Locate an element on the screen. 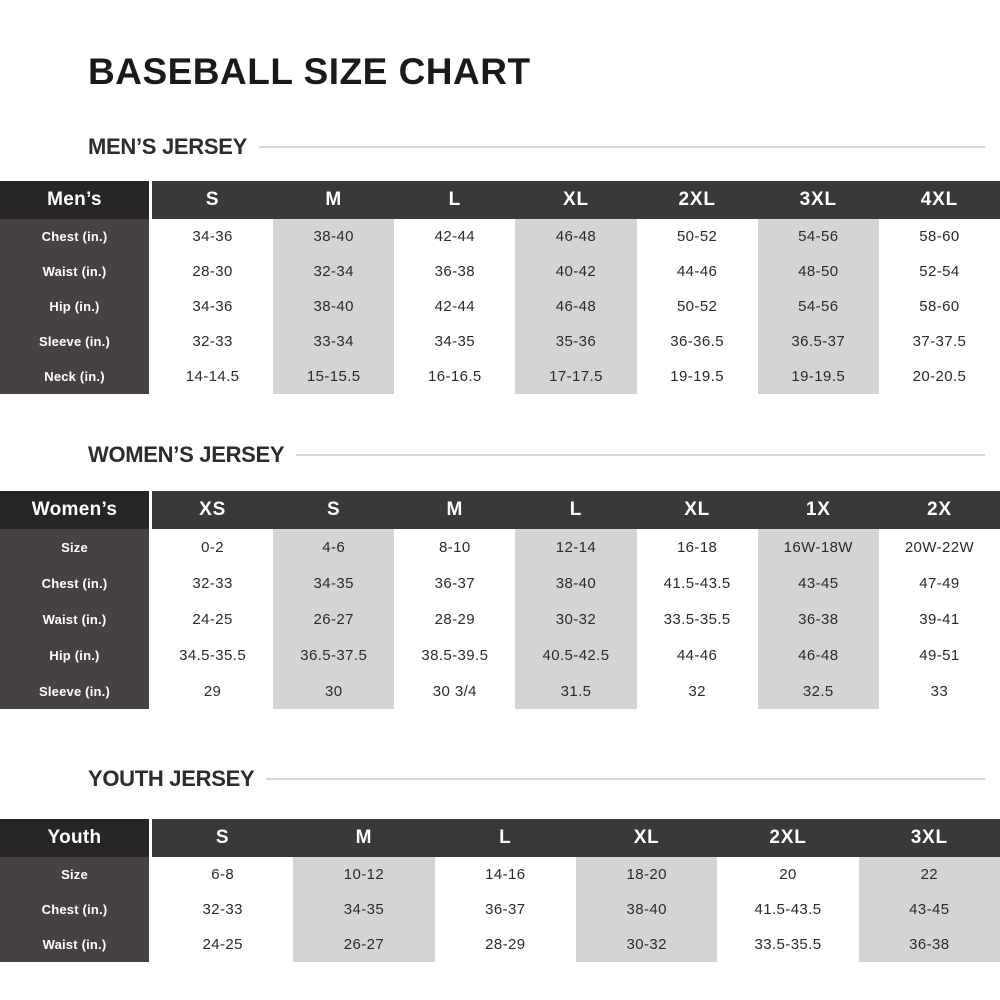 The image size is (1000, 1000). column-header-xs: XS is located at coordinates (213, 510).